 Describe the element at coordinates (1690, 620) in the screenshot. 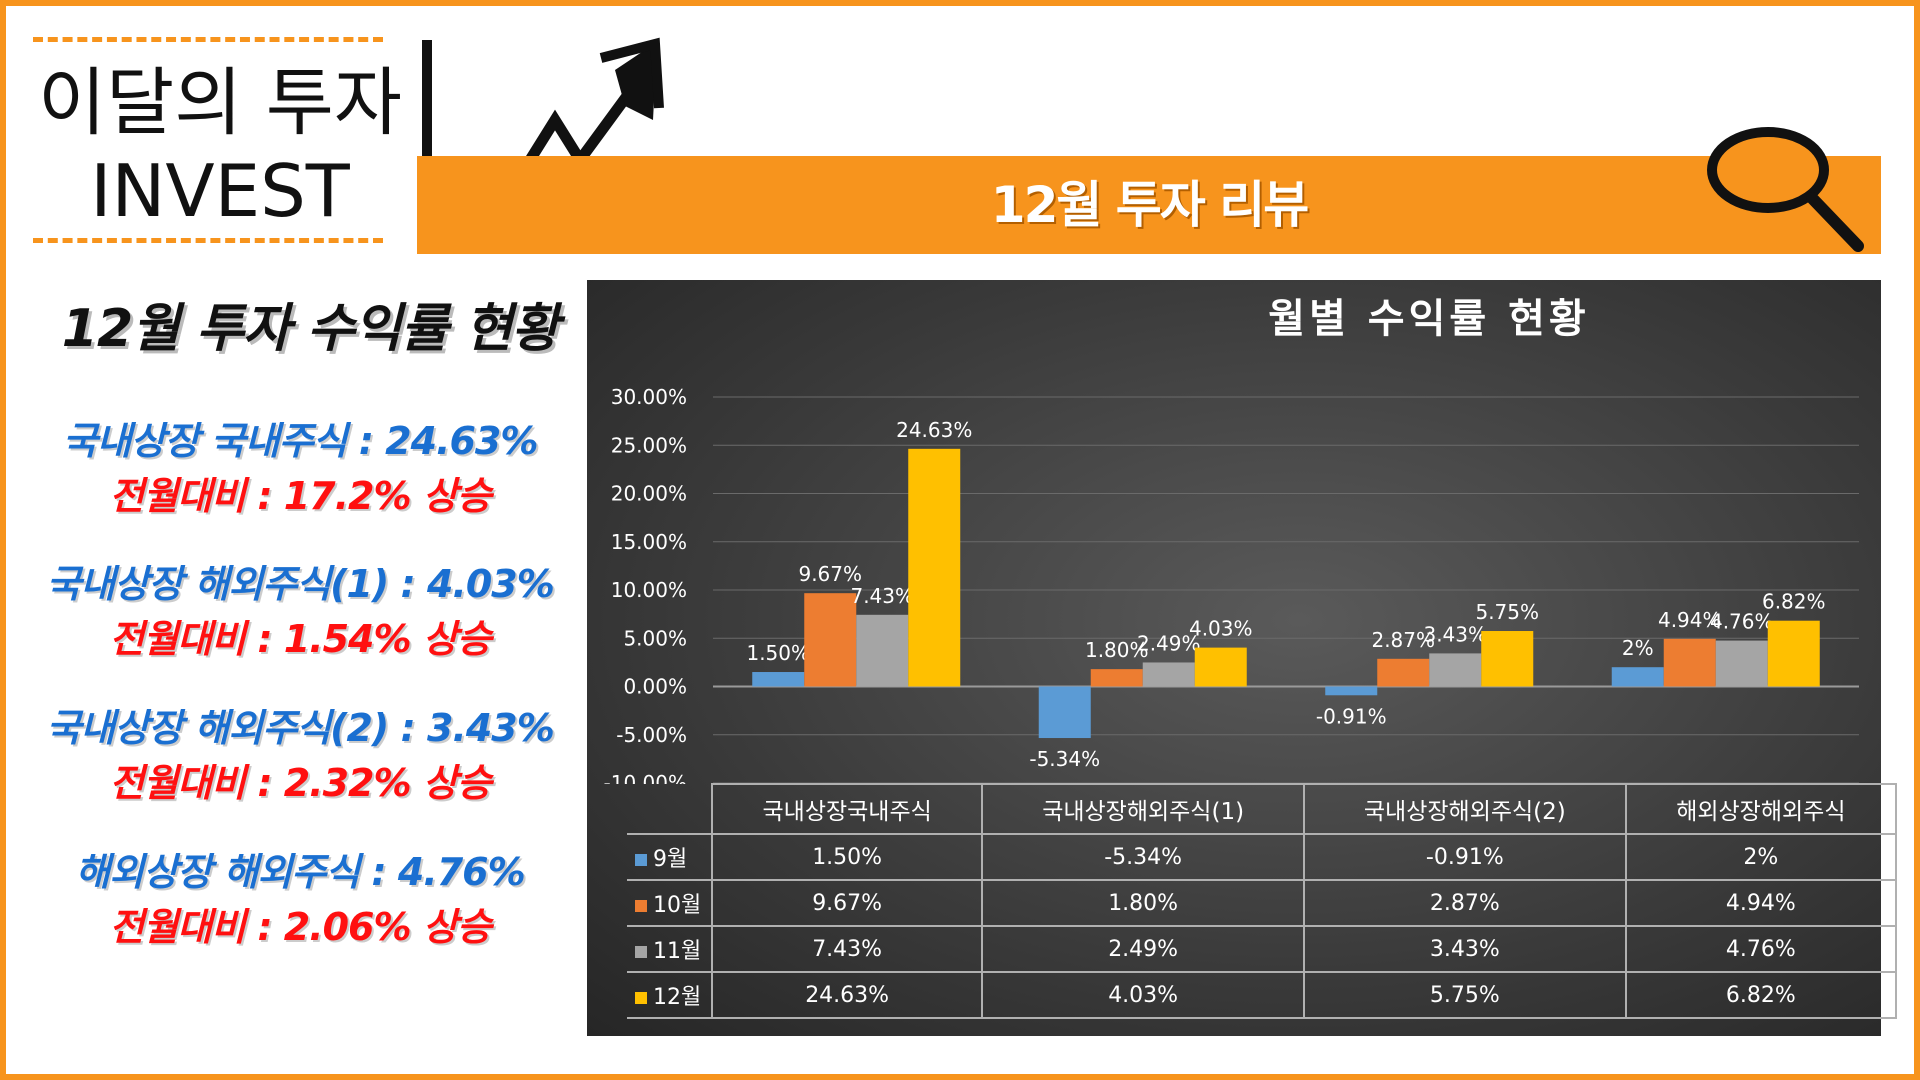

I see `data-label: 4.94%` at that location.